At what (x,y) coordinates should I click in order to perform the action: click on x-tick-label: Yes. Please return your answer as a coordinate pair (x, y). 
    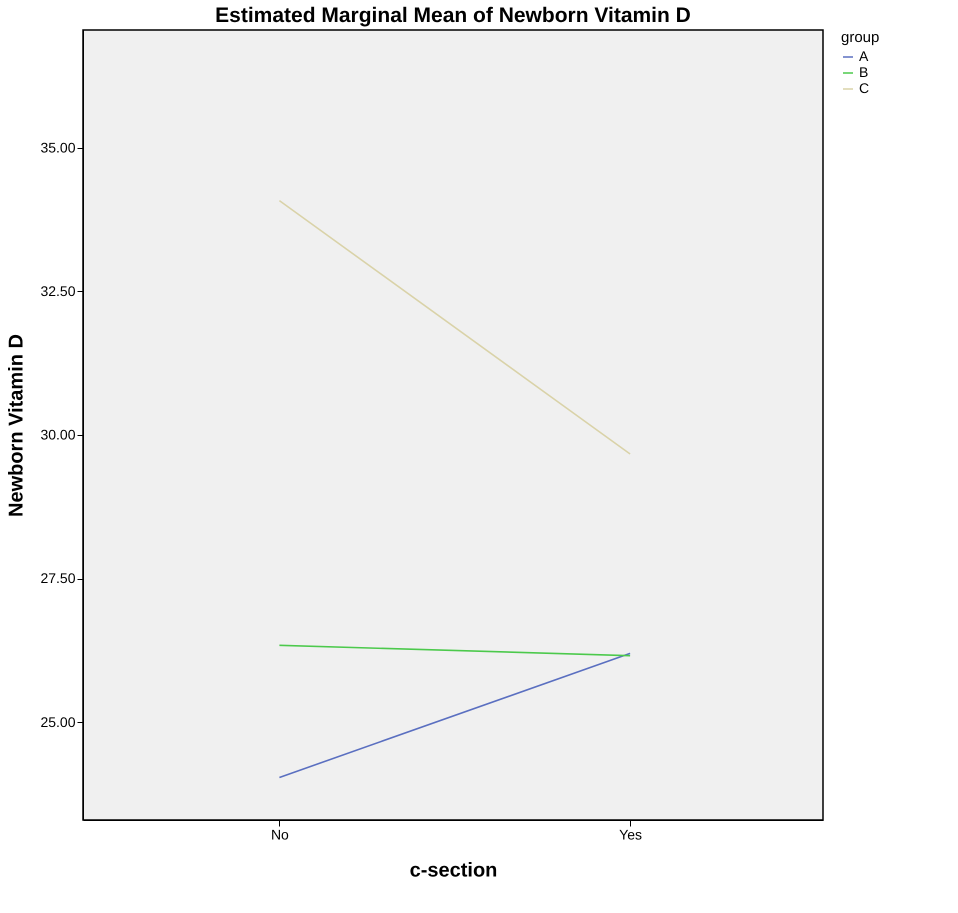
    Looking at the image, I should click on (630, 834).